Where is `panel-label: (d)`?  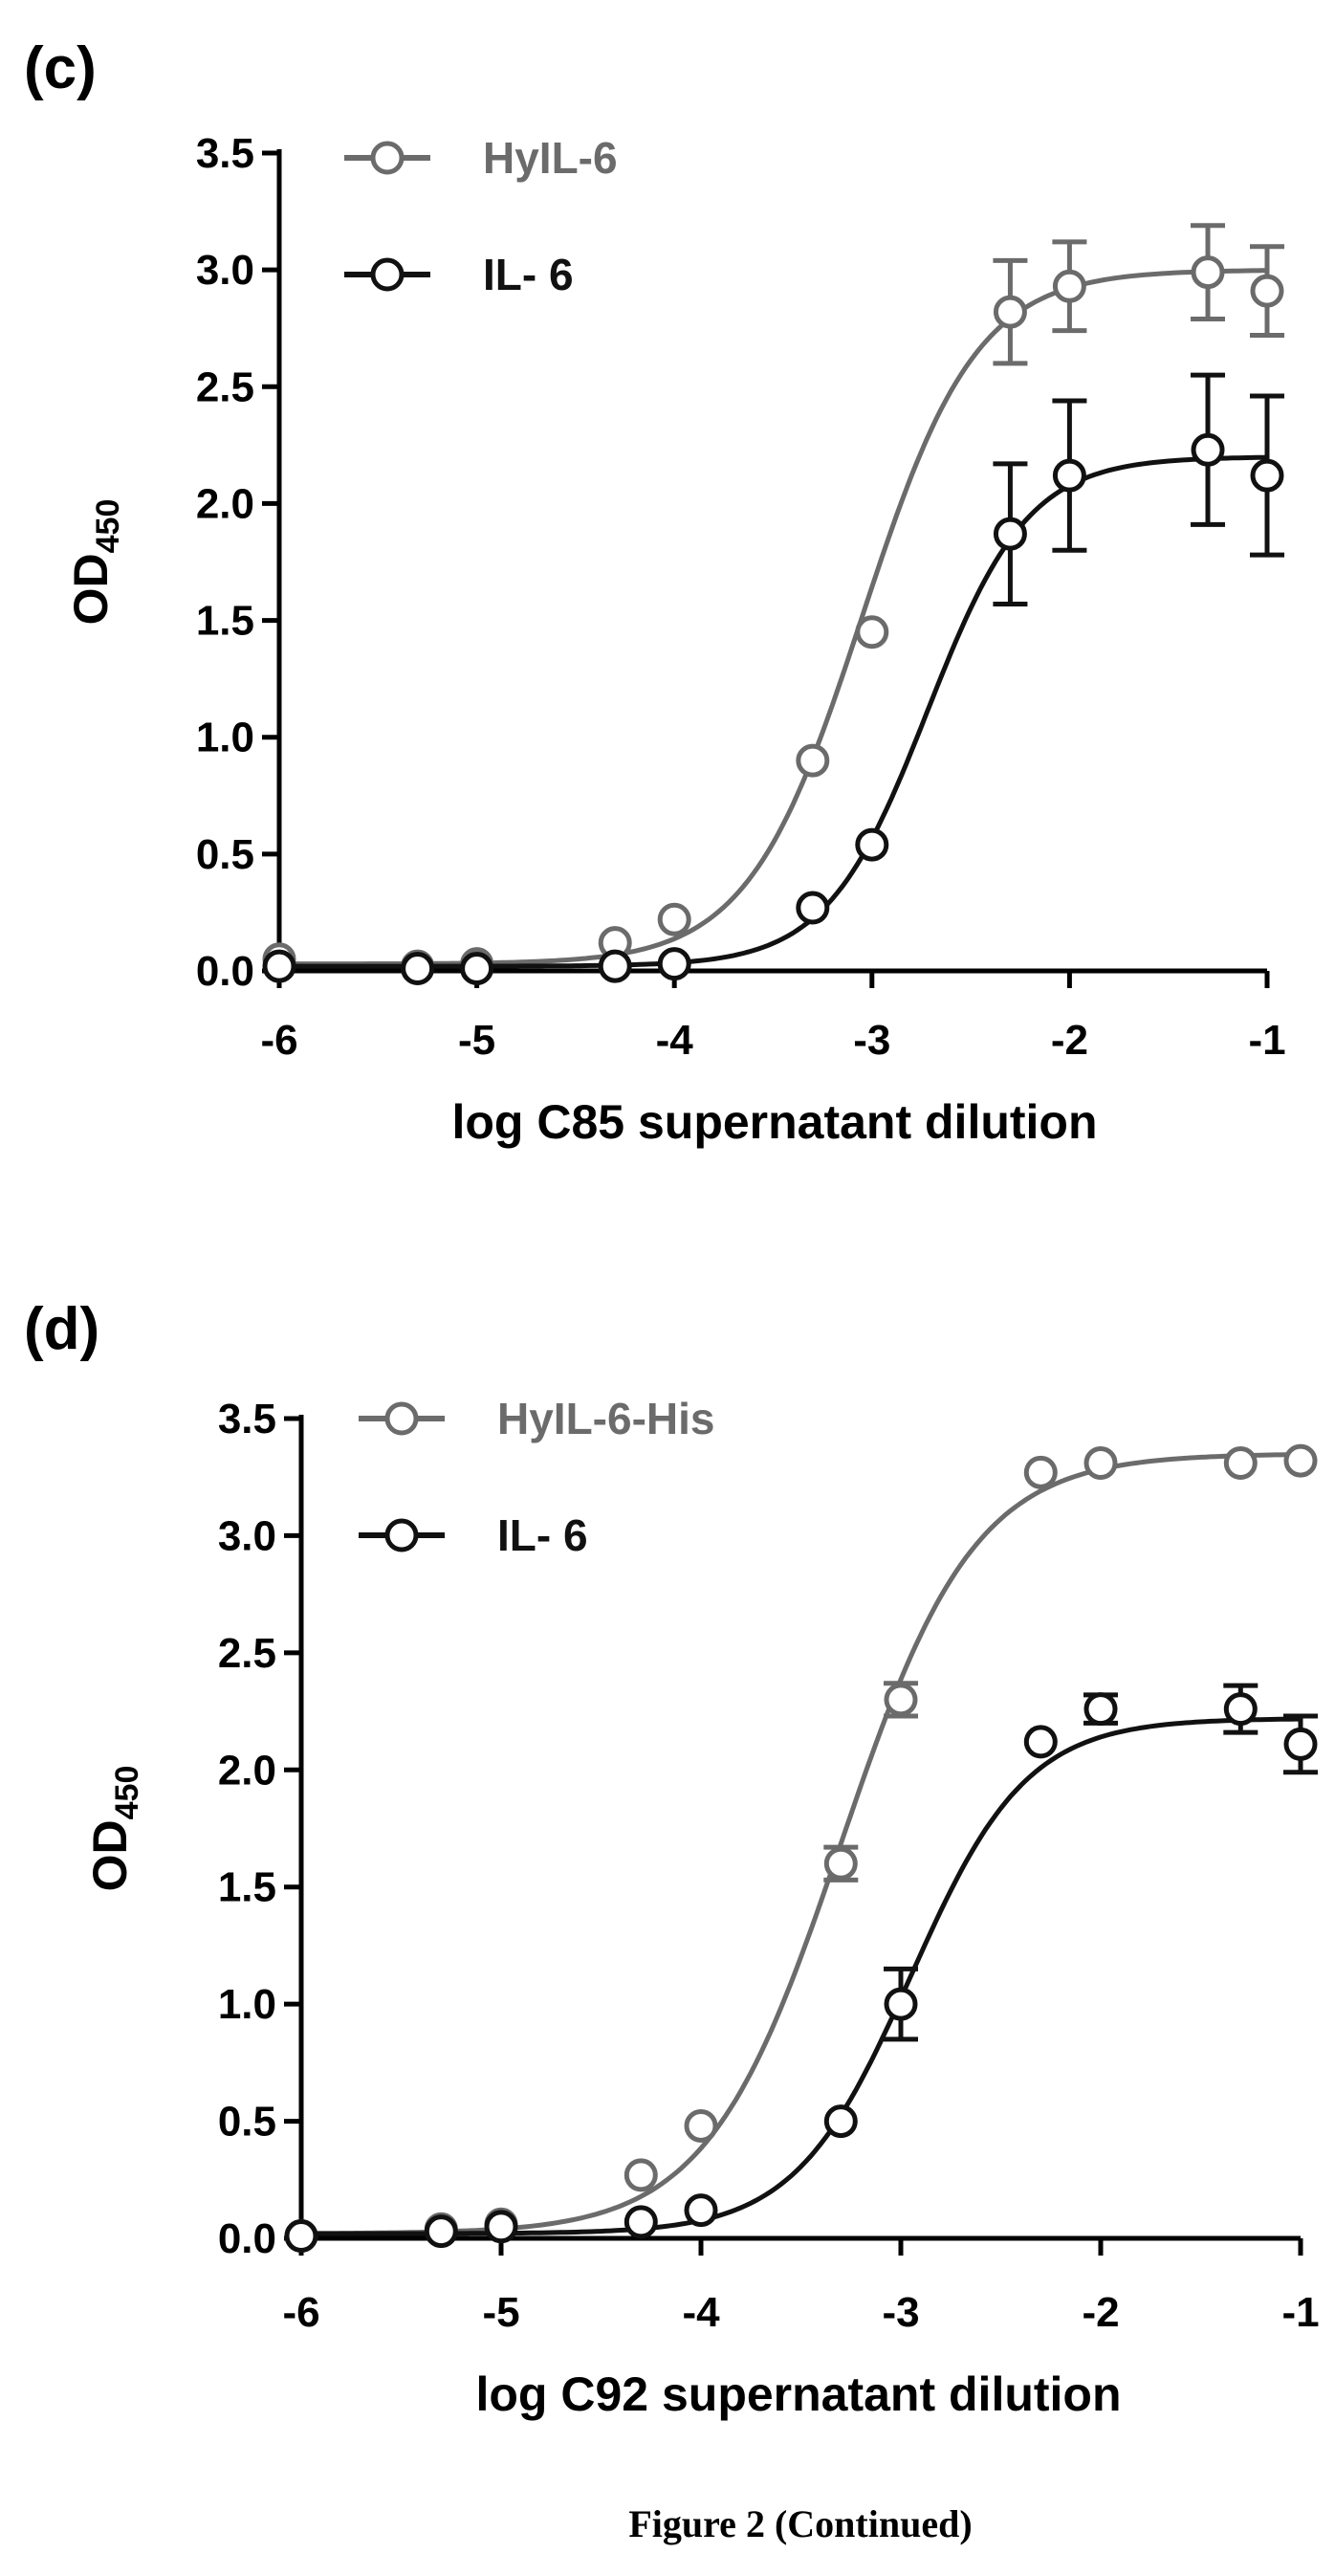 panel-label: (d) is located at coordinates (62, 1329).